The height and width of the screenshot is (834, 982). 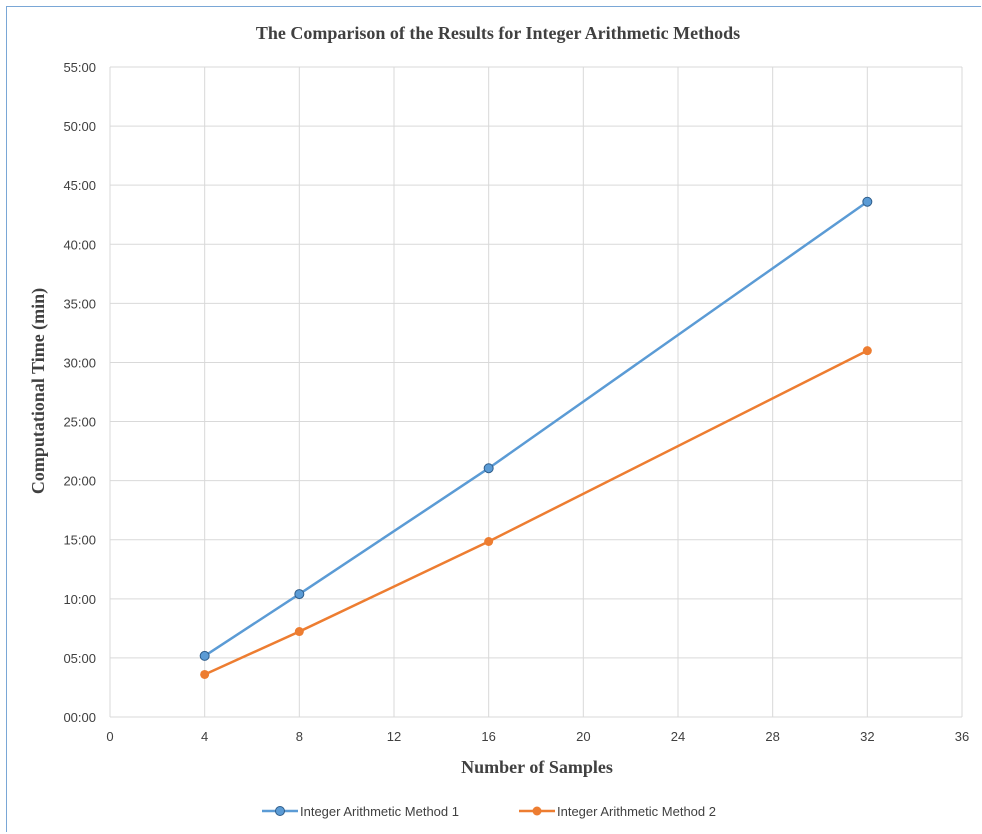 I want to click on y-tick-label: 30:00, so click(x=79, y=362).